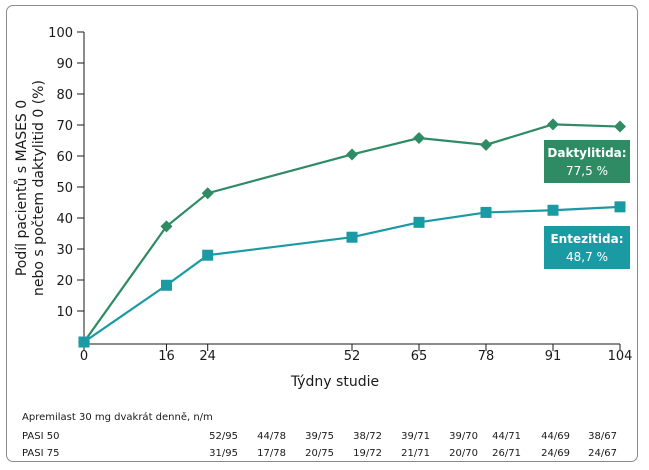 The image size is (649, 470). What do you see at coordinates (367, 436) in the screenshot?
I see `table-cell: 38/72` at bounding box center [367, 436].